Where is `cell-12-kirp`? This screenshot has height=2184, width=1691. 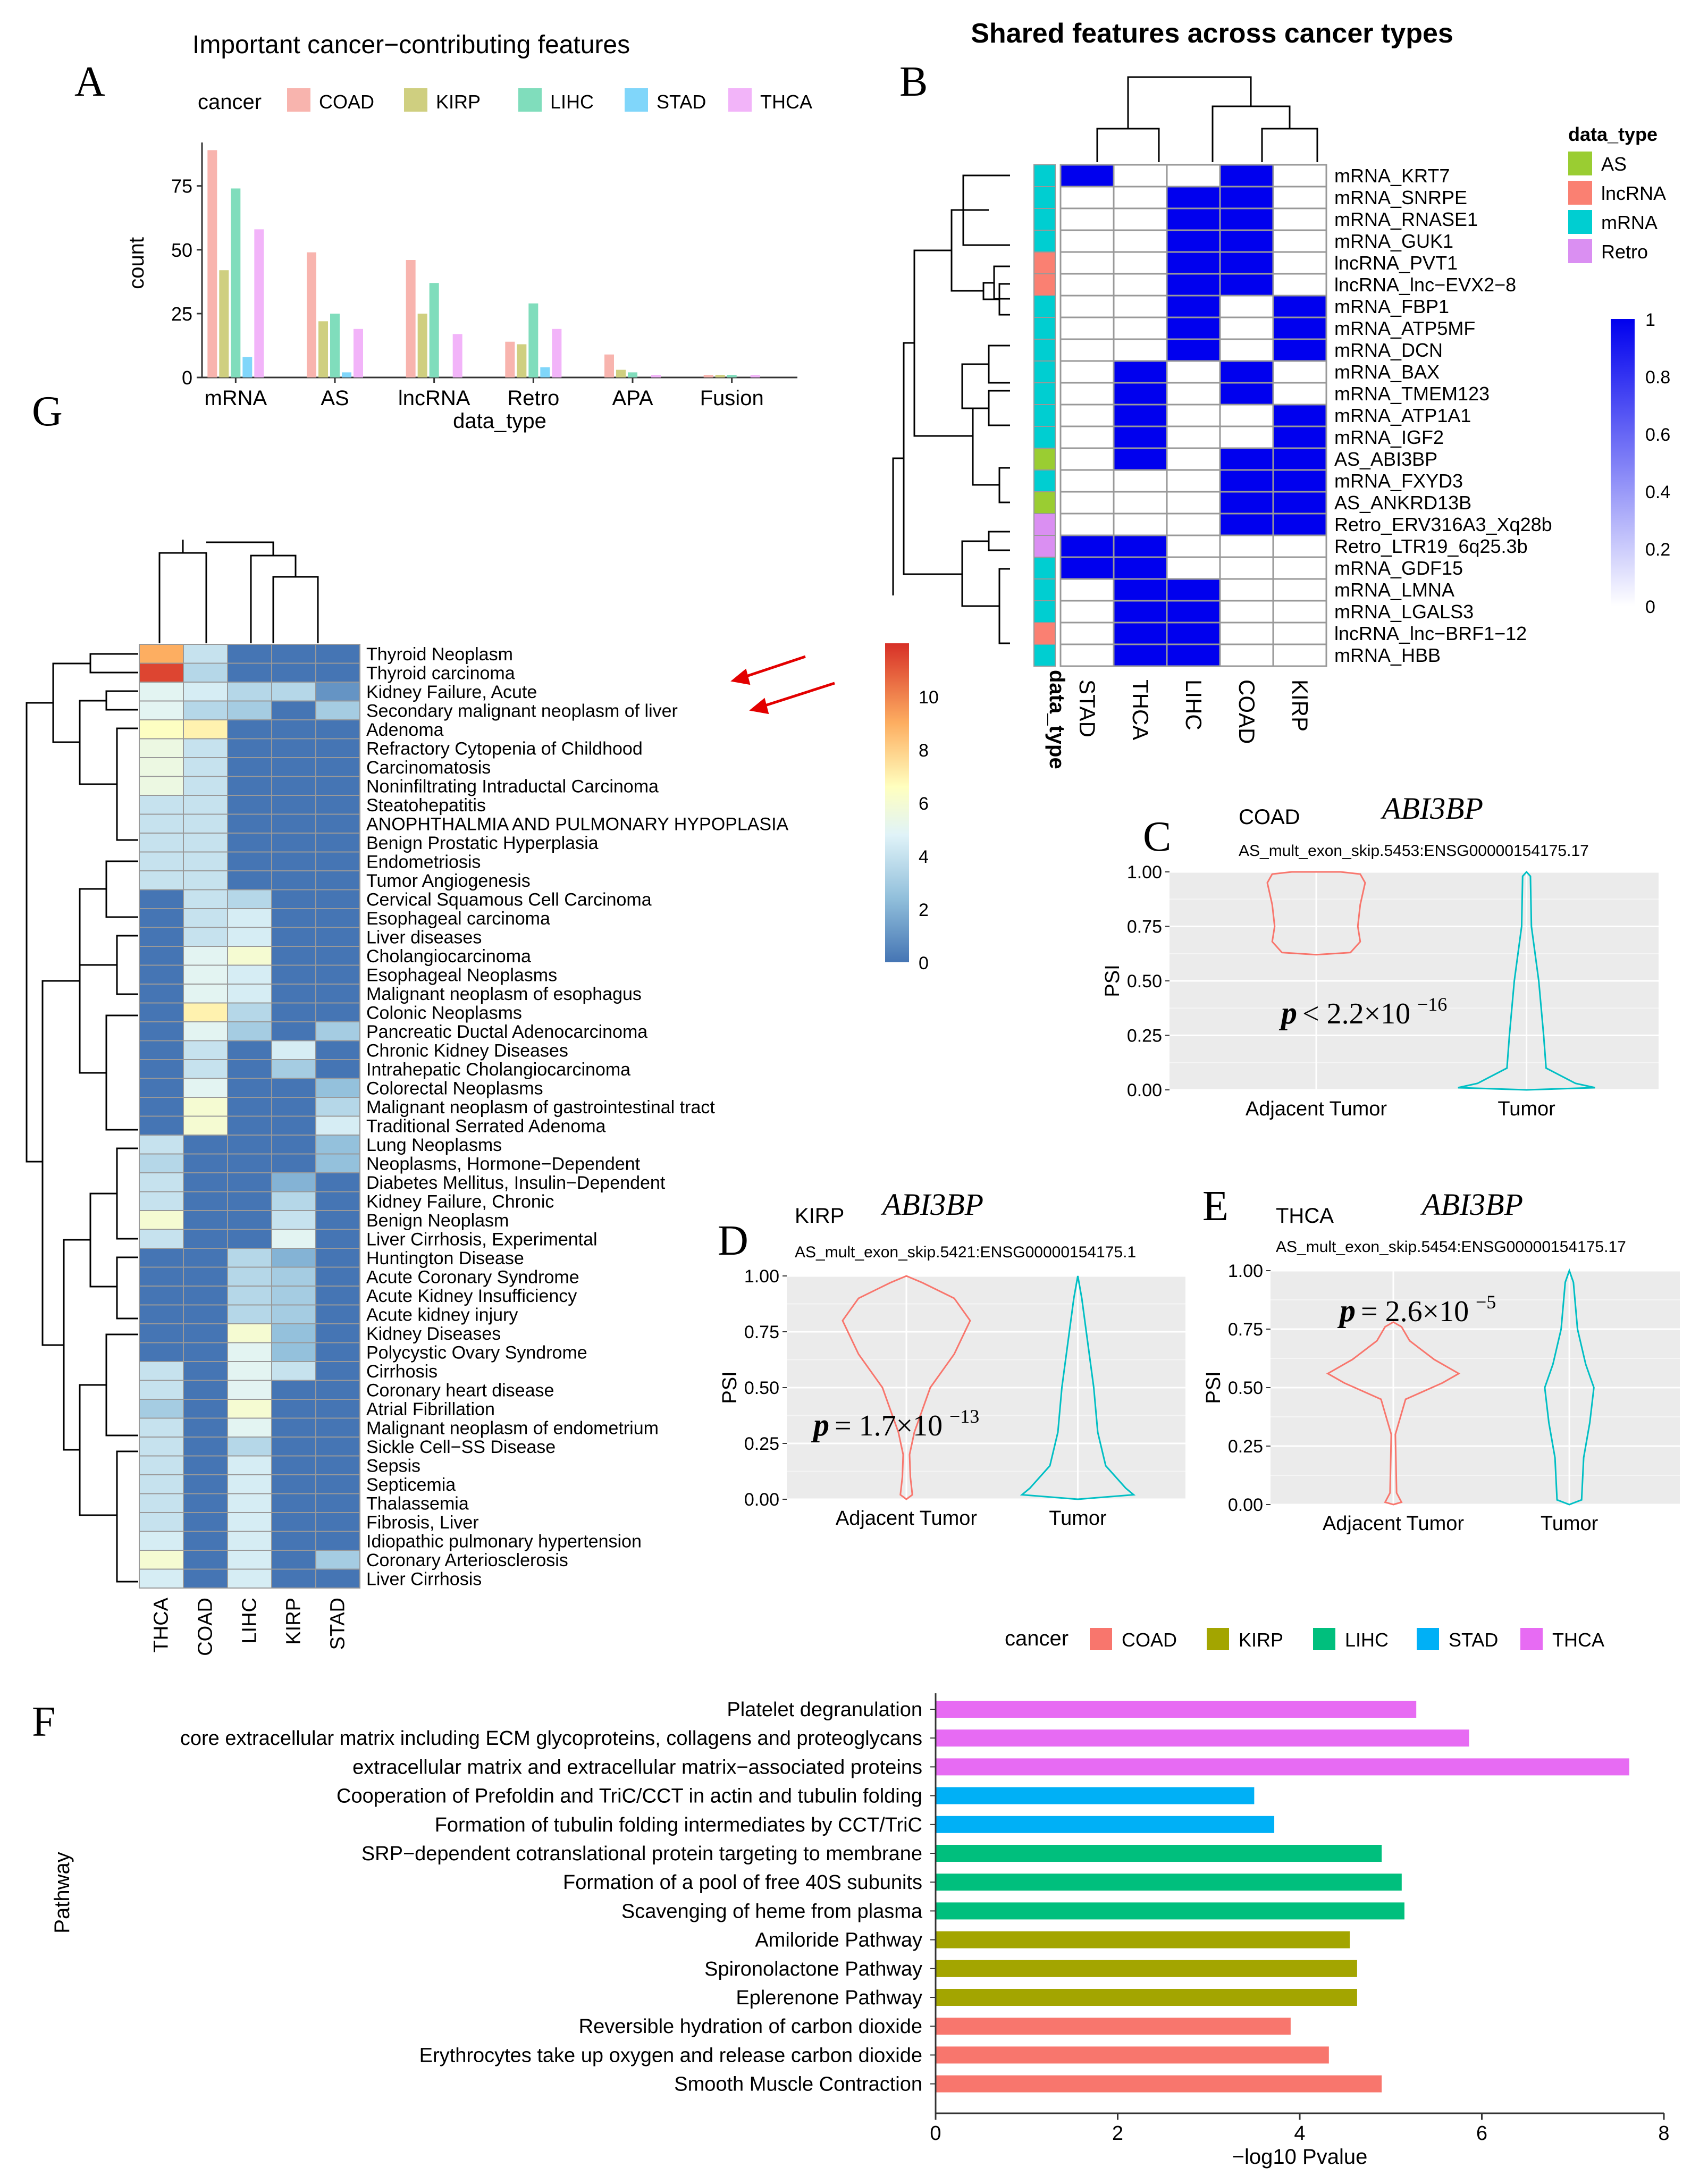
cell-12-kirp is located at coordinates (293, 880).